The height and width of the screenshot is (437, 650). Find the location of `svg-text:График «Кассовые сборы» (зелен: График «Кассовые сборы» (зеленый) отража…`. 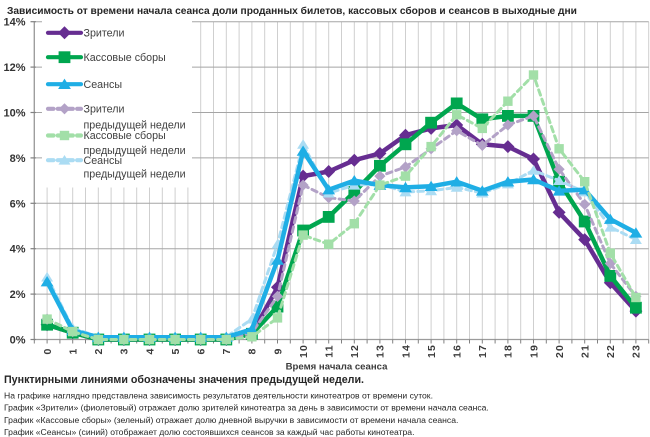

svg-text:График «Кассовые сборы» (зелен: График «Кассовые сборы» (зеленый) отража… is located at coordinates (231, 420).